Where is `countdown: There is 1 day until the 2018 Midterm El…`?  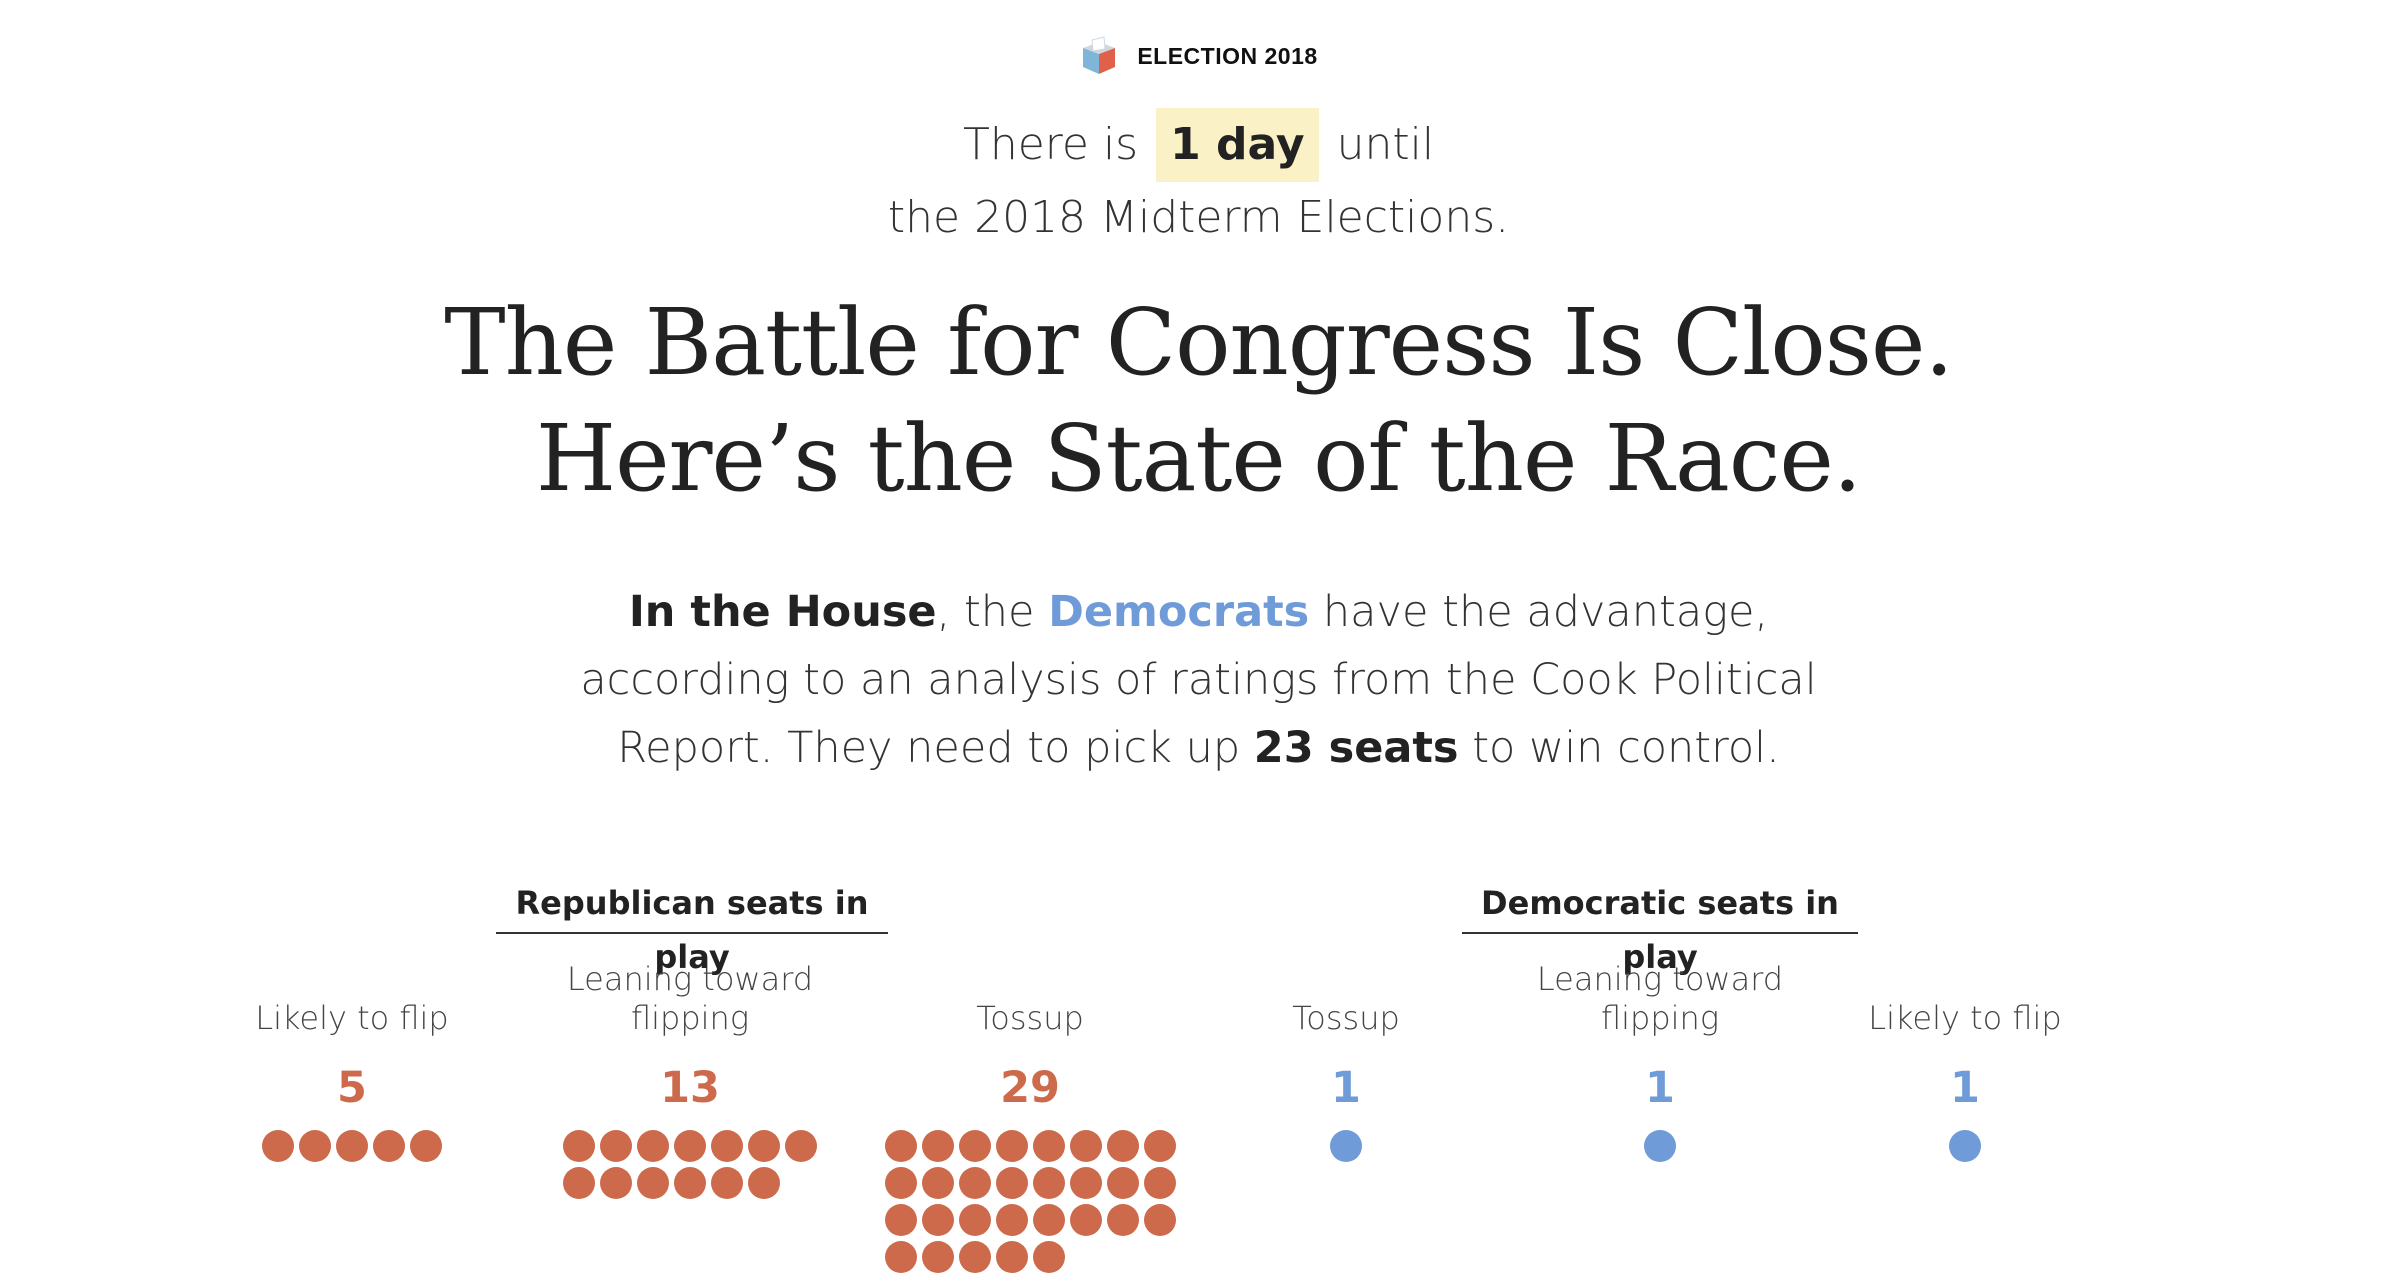 countdown: There is 1 day until the 2018 Midterm El… is located at coordinates (1198, 181).